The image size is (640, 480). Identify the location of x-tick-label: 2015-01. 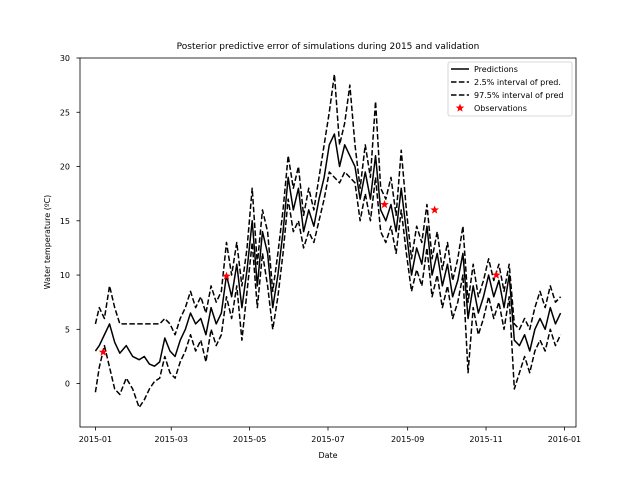
(95, 439).